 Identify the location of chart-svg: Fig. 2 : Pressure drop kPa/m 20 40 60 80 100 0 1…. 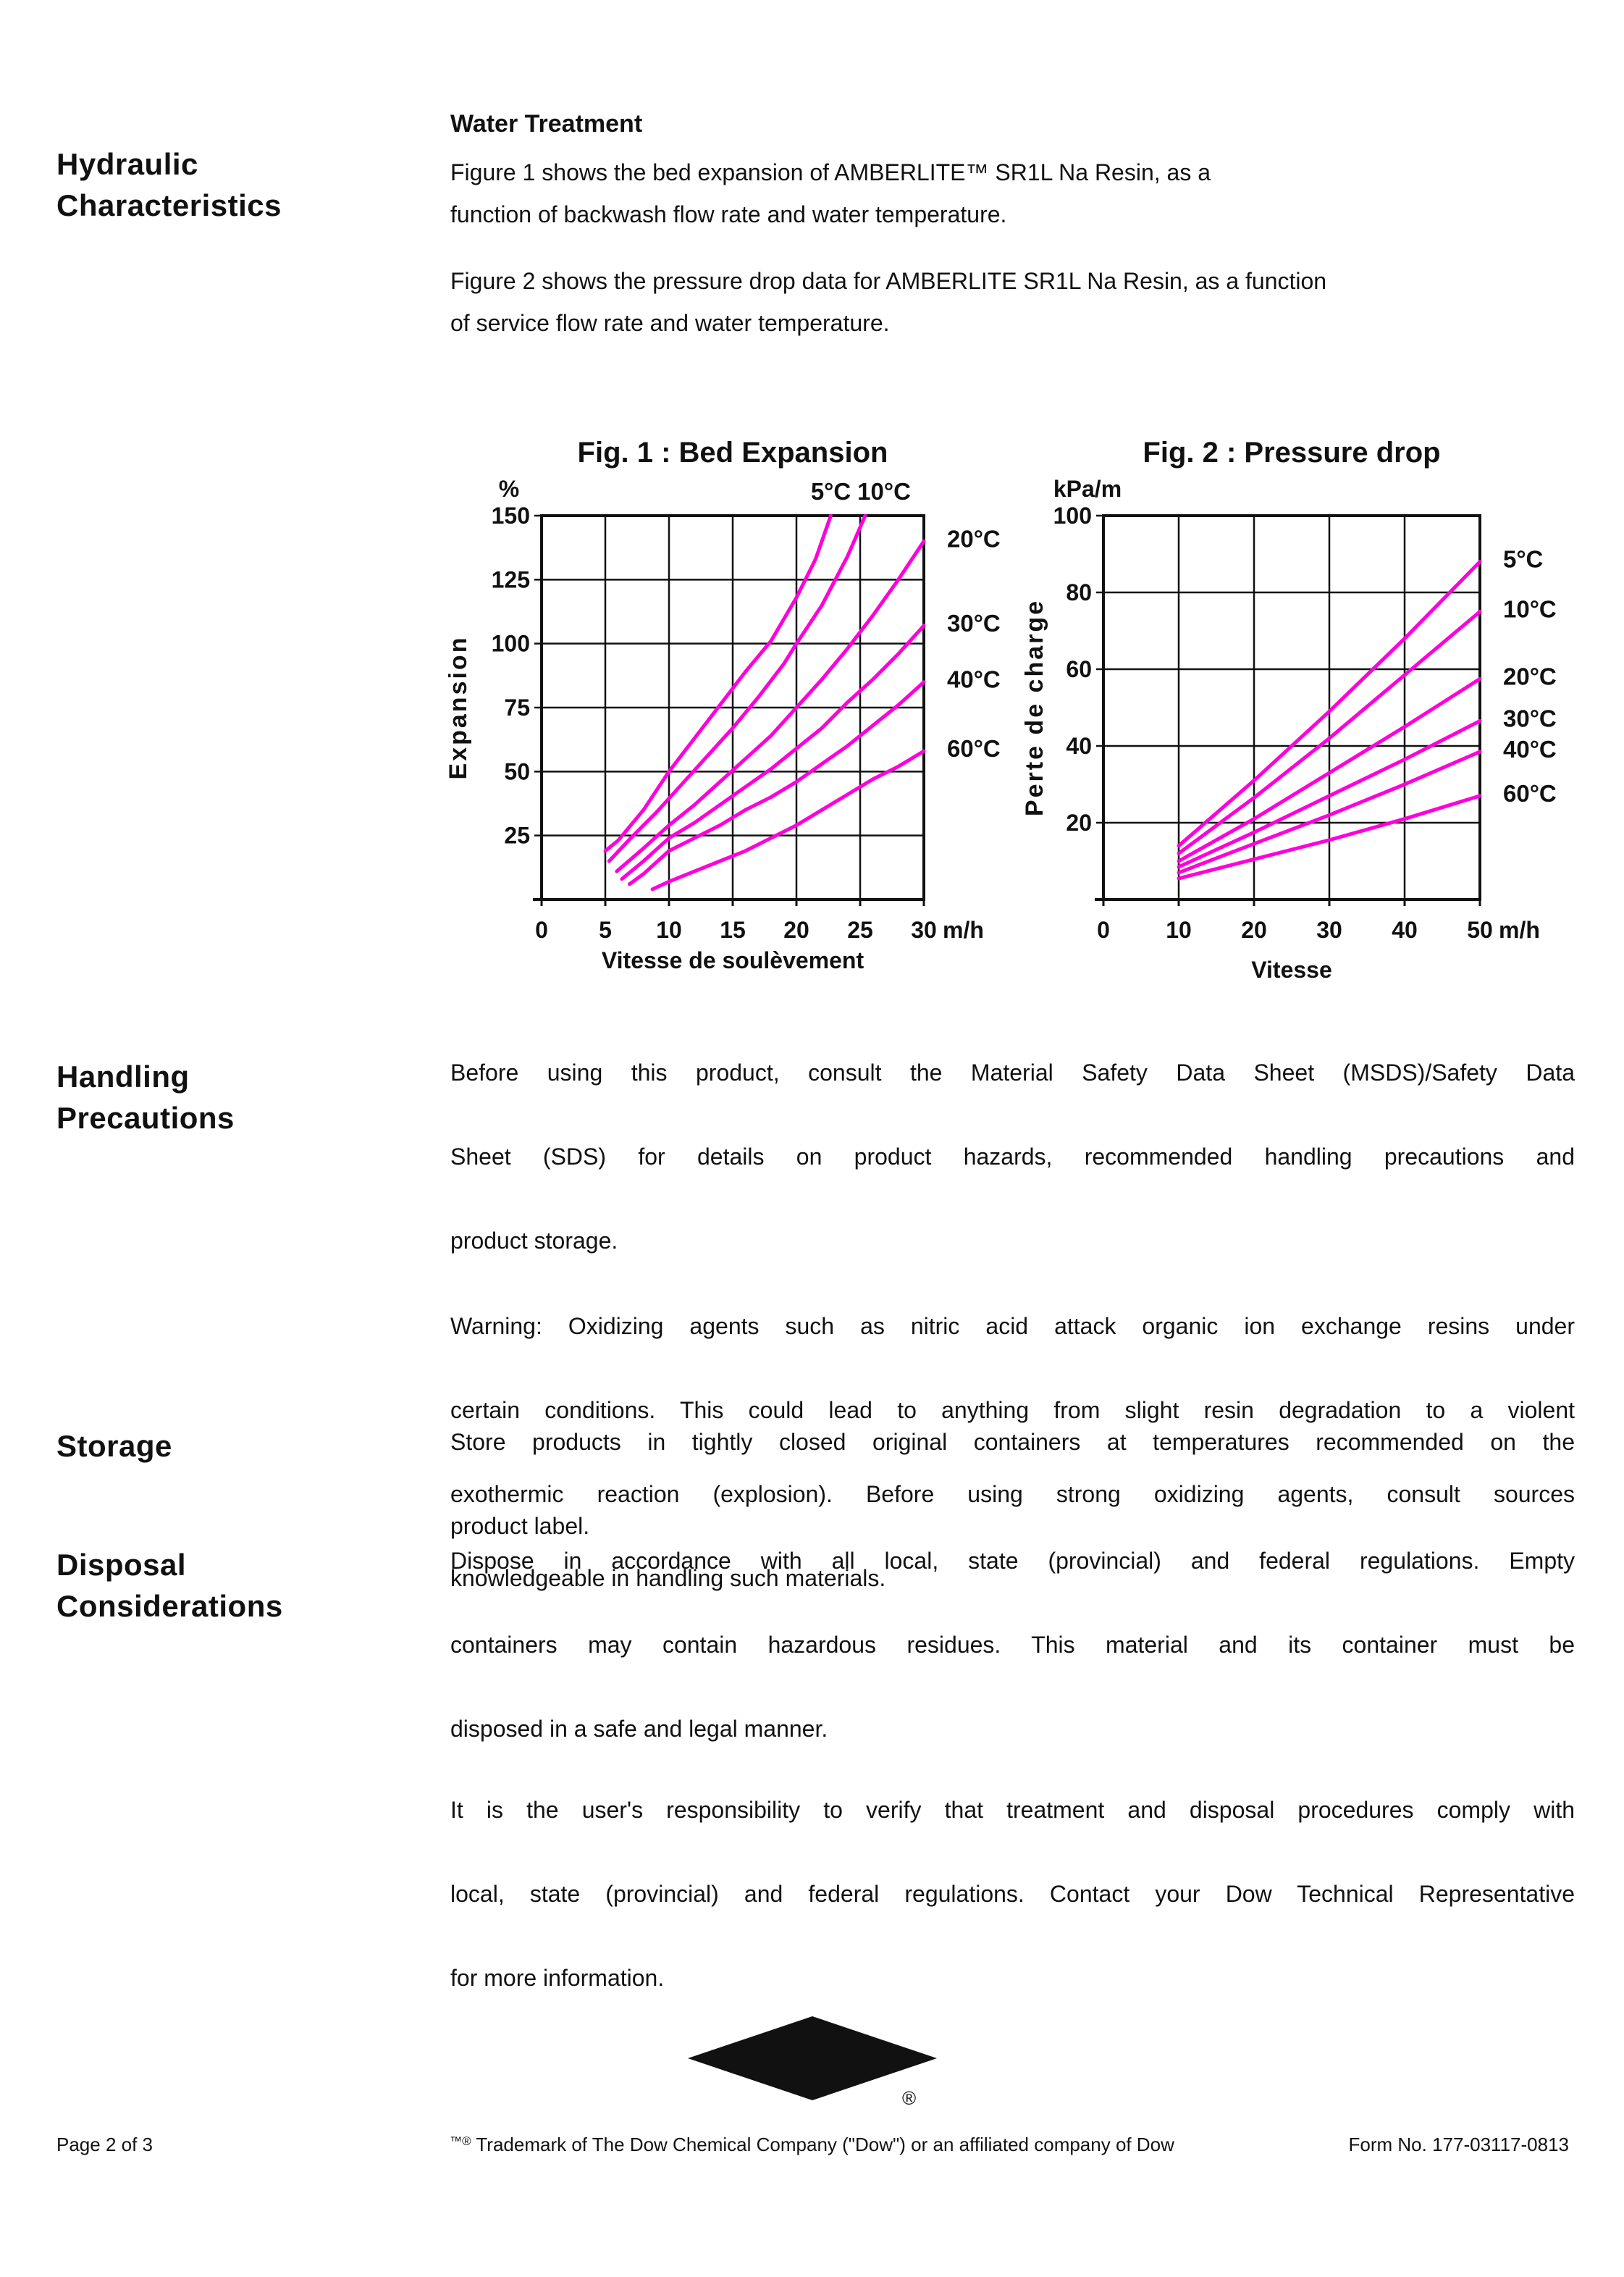
(1289, 710).